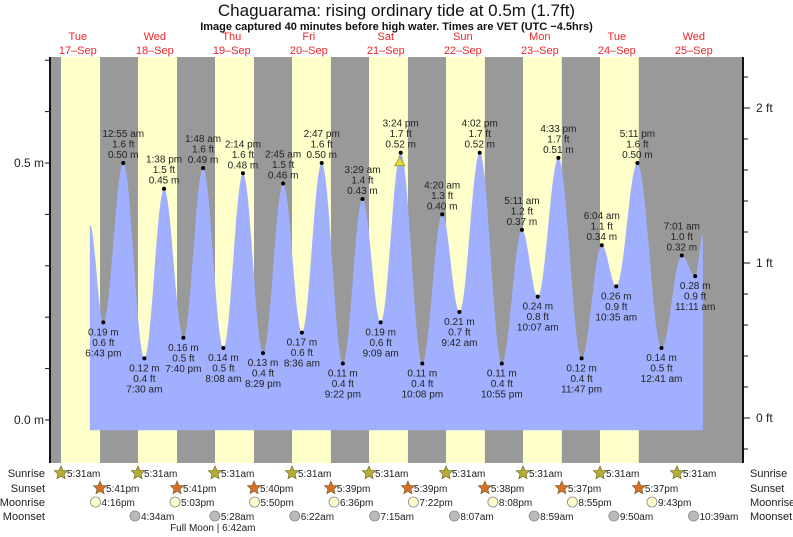 This screenshot has width=793, height=537. Describe the element at coordinates (764, 108) in the screenshot. I see `right-tick-label: 2 ft` at that location.